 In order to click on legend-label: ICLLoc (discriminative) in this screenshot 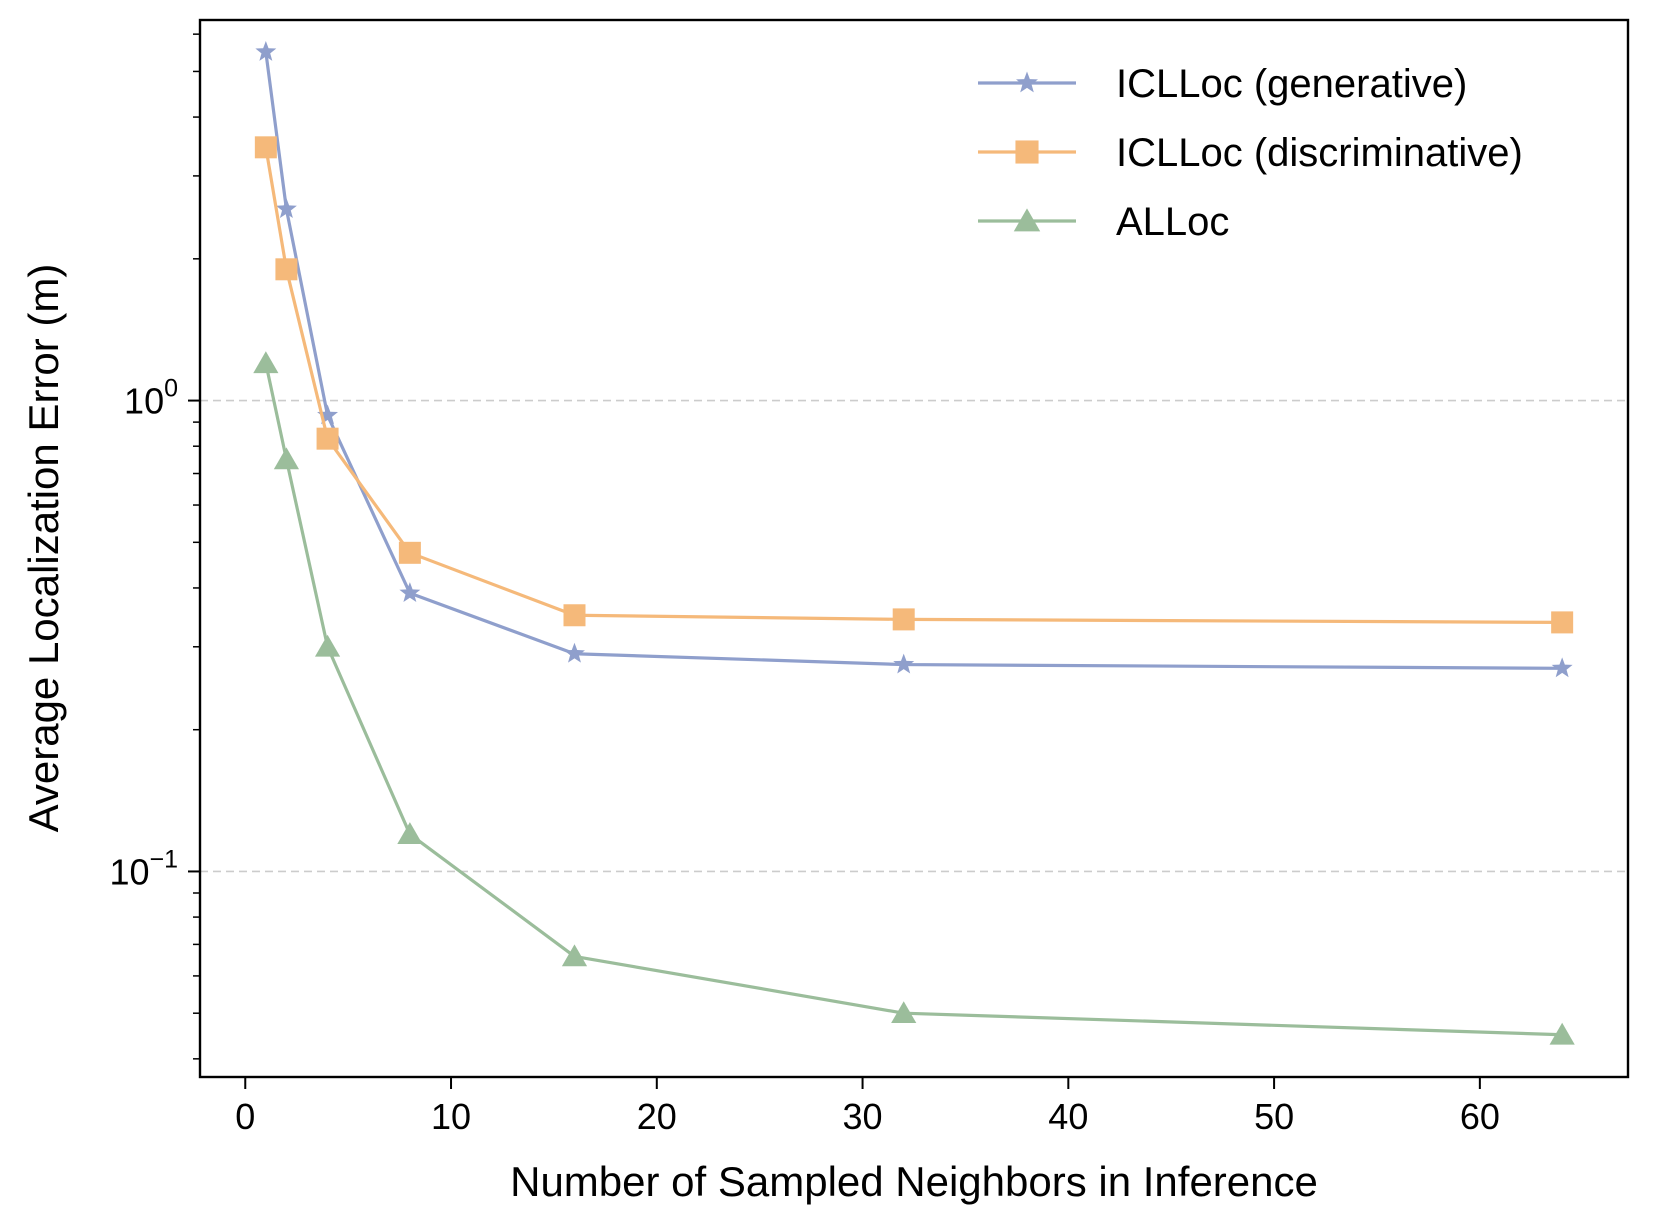, I will do `click(1319, 153)`.